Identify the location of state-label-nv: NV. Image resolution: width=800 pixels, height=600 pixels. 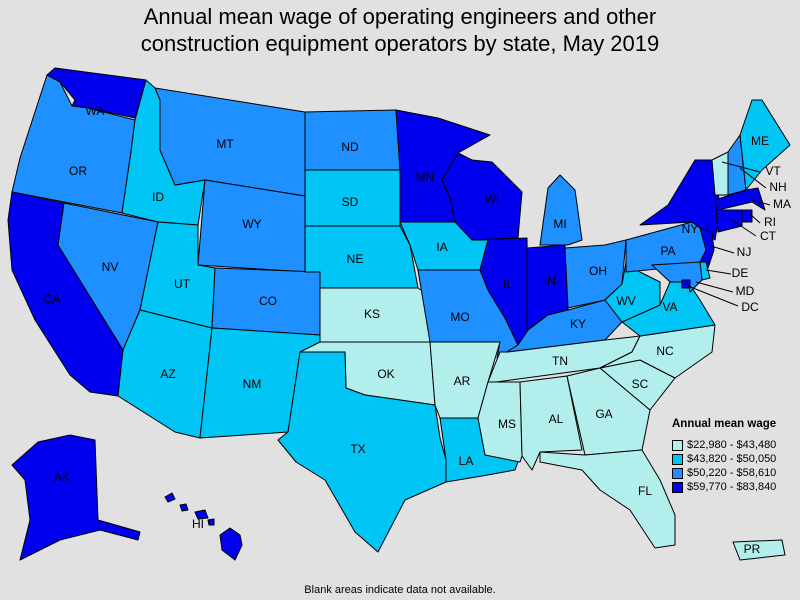
(110, 267).